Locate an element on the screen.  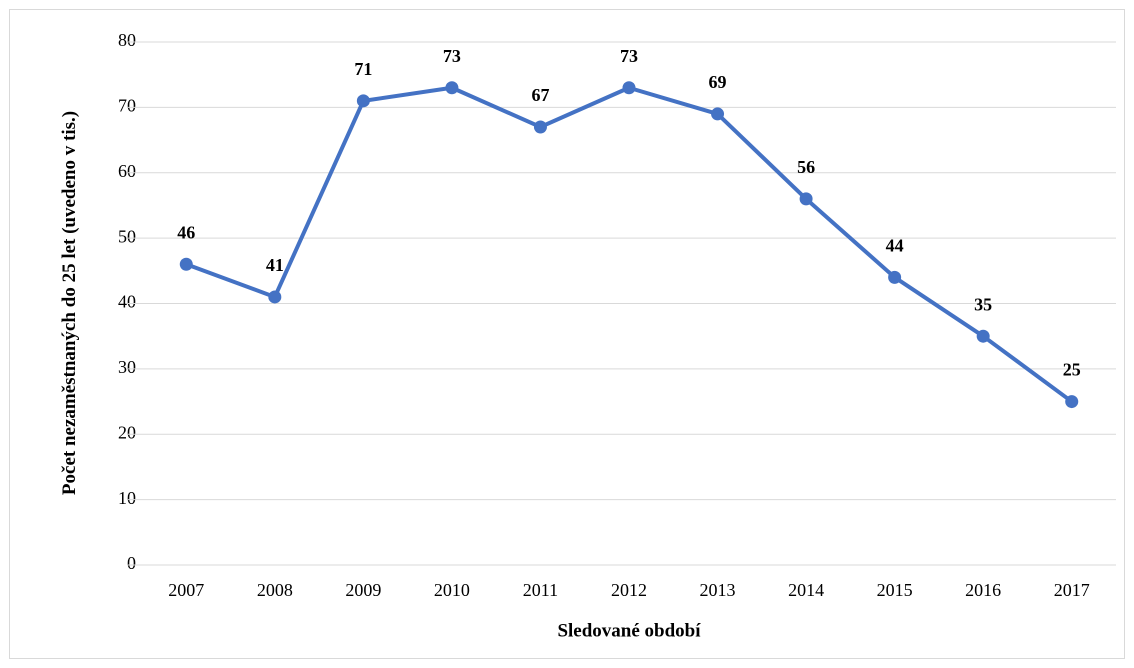
y-tick-label: 0 is located at coordinates (131, 563).